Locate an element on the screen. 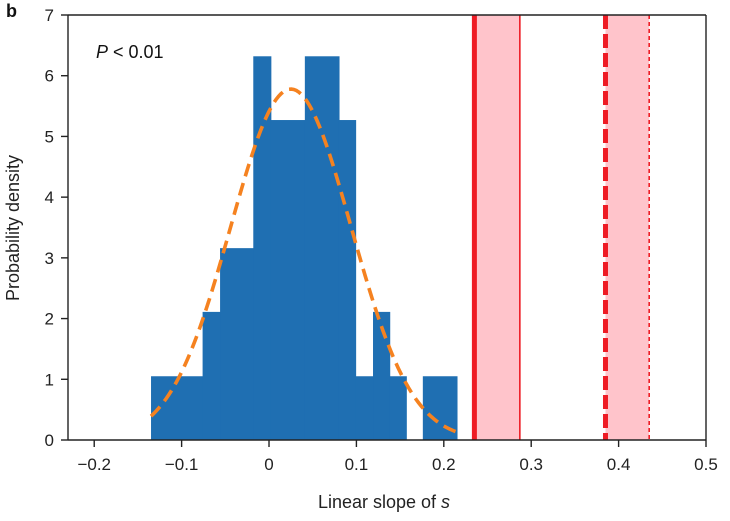 This screenshot has height=521, width=730. y-axis-title: Probability density is located at coordinates (13, 228).